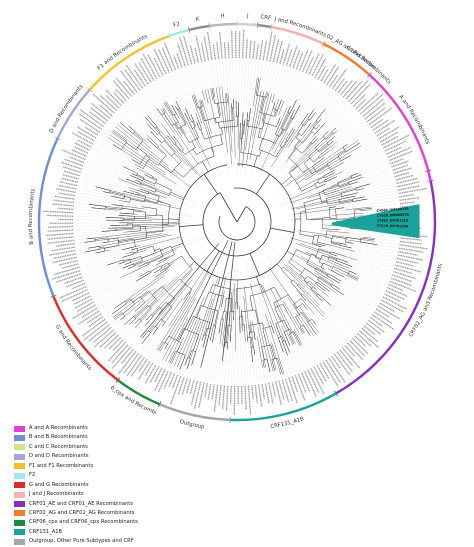 Image resolution: width=474 pixels, height=547 pixels. Describe the element at coordinates (58, 428) in the screenshot. I see `legend-label: A and A Recombinants` at that location.